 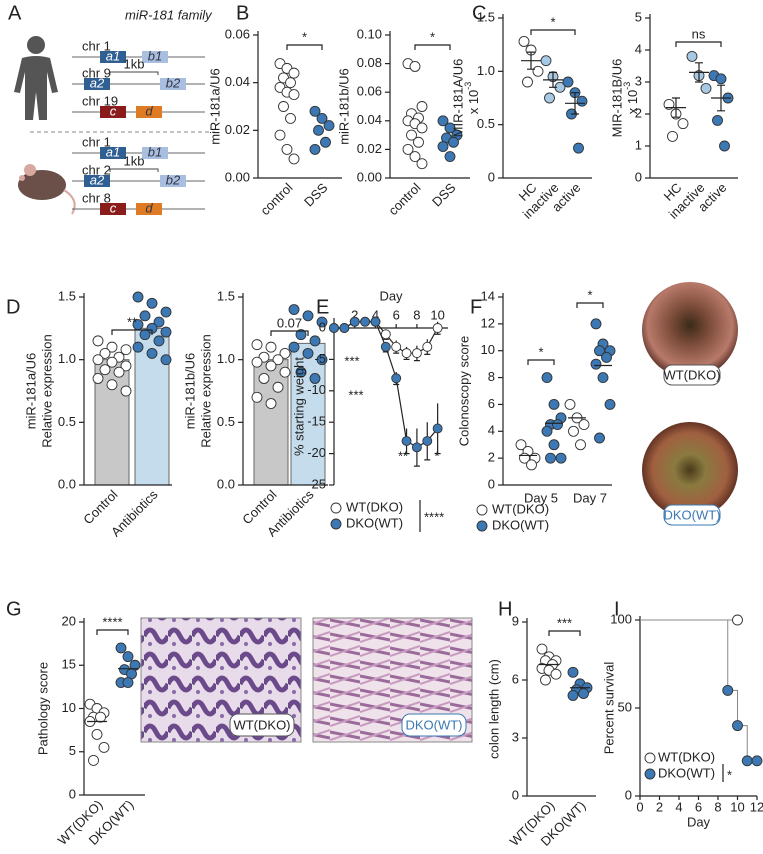 I want to click on y-tick-label: 12, so click(x=488, y=322).